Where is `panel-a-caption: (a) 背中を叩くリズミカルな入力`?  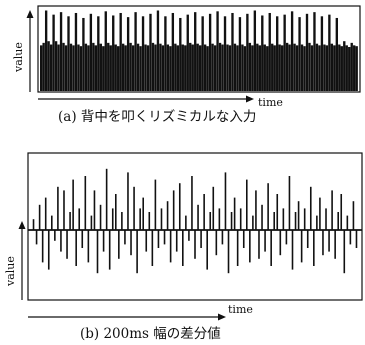
panel-a-caption: (a) 背中を叩くリズミカルな入力 is located at coordinates (157, 117).